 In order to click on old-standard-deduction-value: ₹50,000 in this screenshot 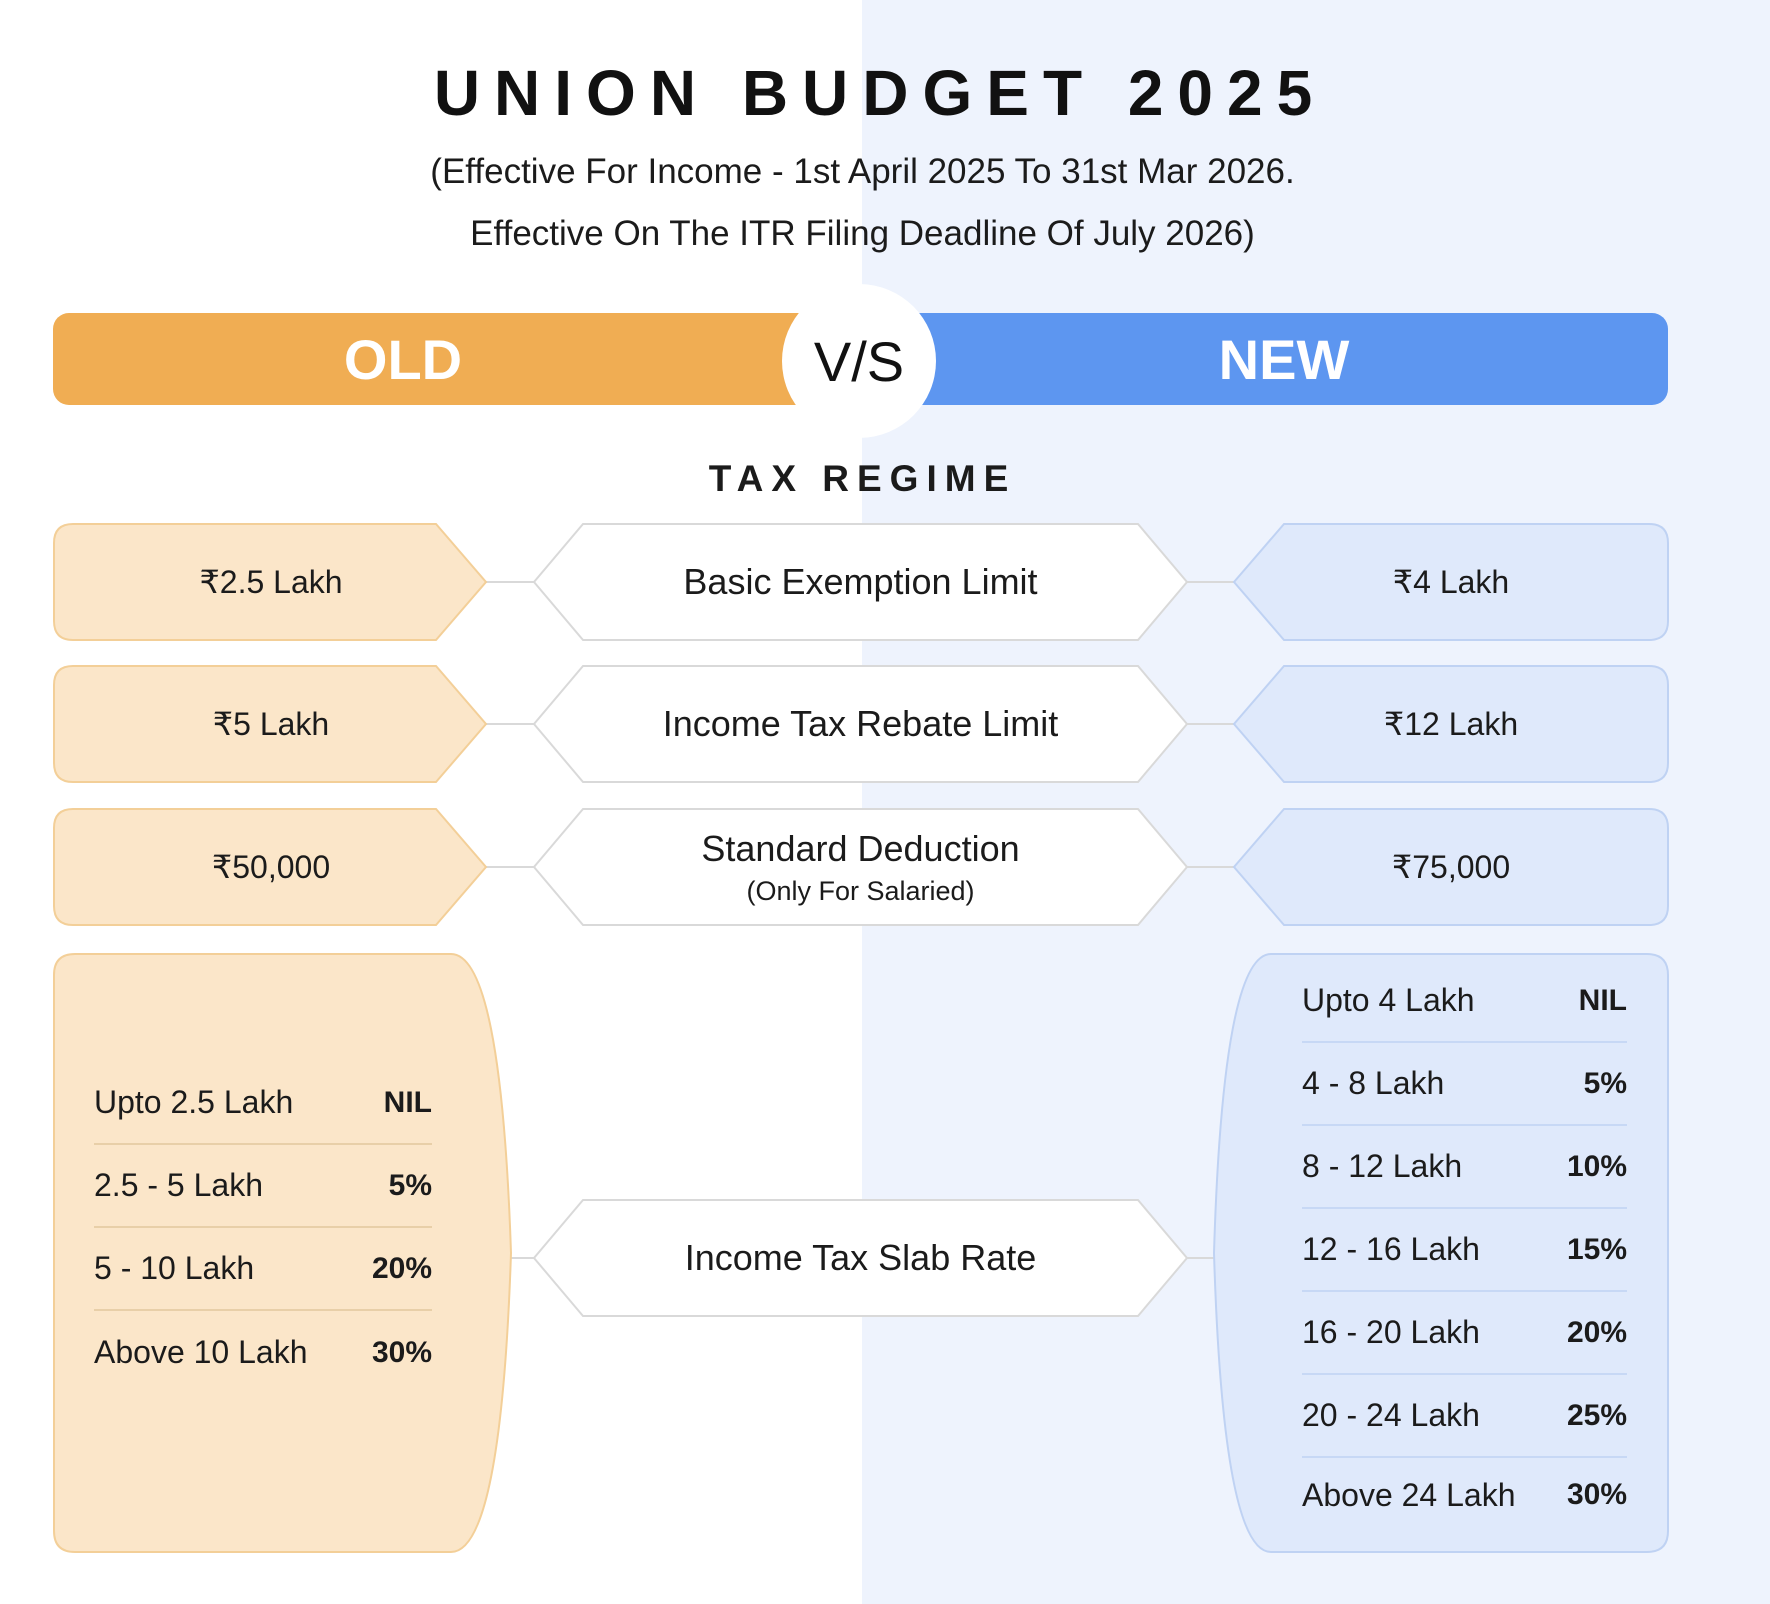, I will do `click(271, 867)`.